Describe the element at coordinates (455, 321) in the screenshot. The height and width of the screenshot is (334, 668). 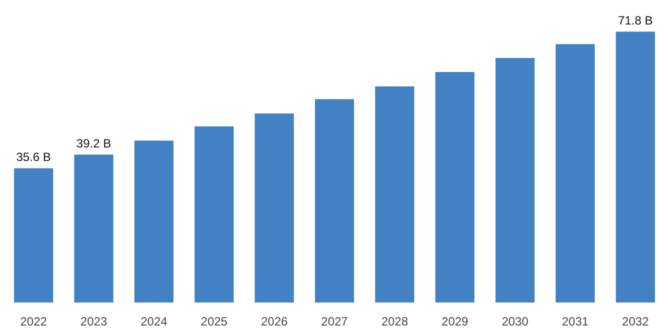
I see `x-tick-label: 2029` at that location.